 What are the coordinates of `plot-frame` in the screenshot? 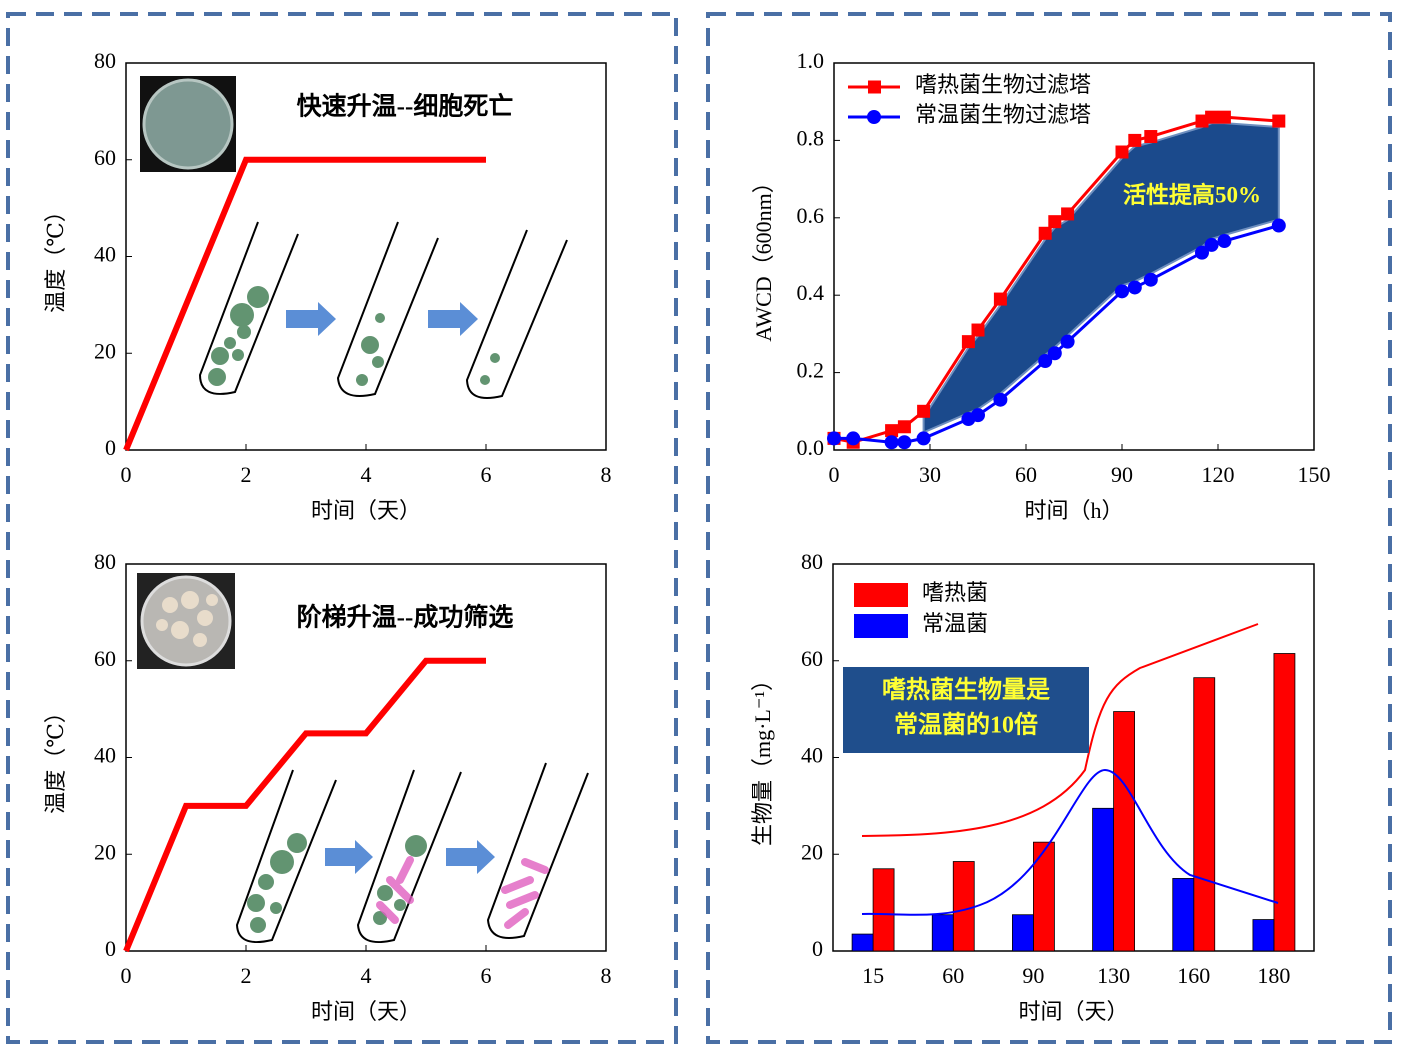 It's located at (1074, 256).